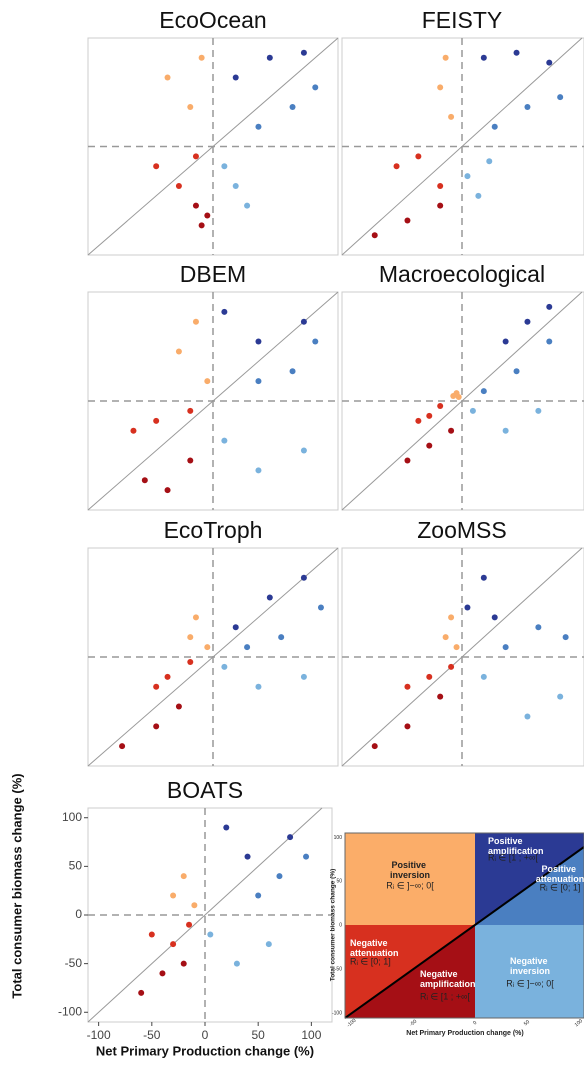  What do you see at coordinates (99, 1035) in the screenshot?
I see `x-tick-label: -100` at bounding box center [99, 1035].